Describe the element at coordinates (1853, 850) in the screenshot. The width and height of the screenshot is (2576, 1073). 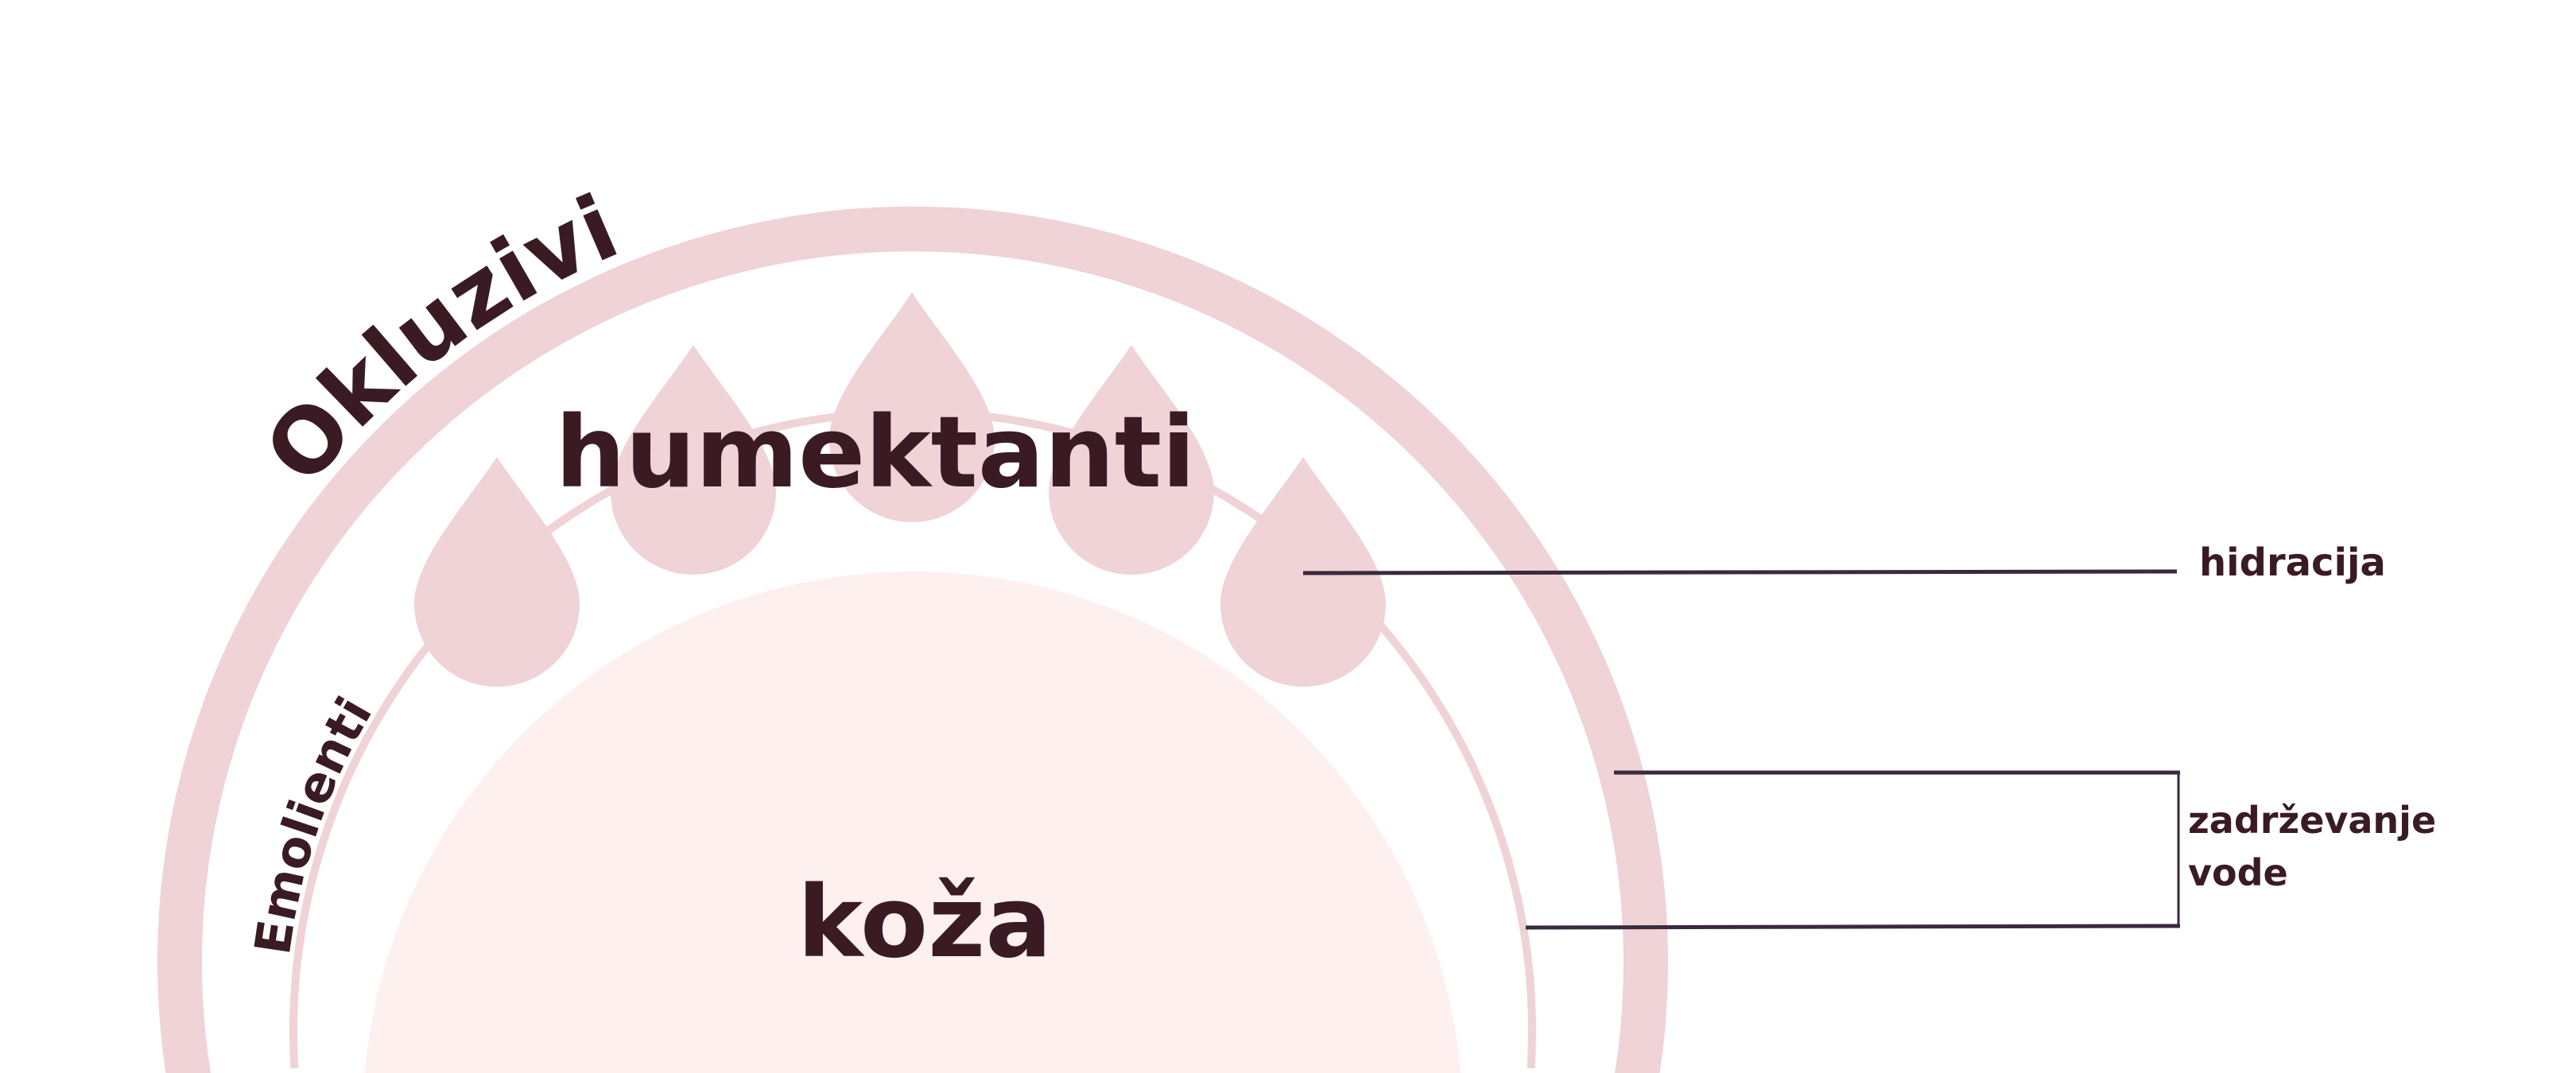
I see `water-retention-bracket` at that location.